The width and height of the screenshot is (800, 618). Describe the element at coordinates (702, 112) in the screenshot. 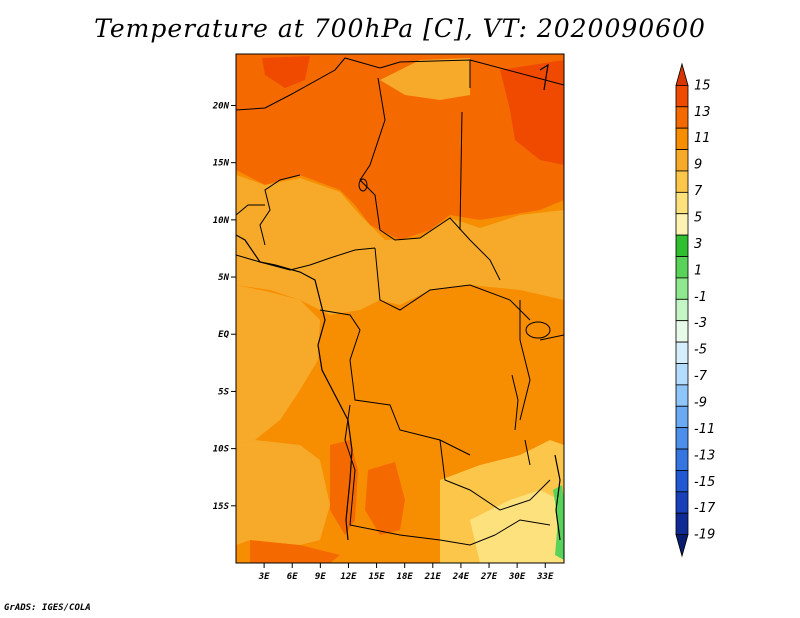

I see `colorbar-label: 13` at that location.